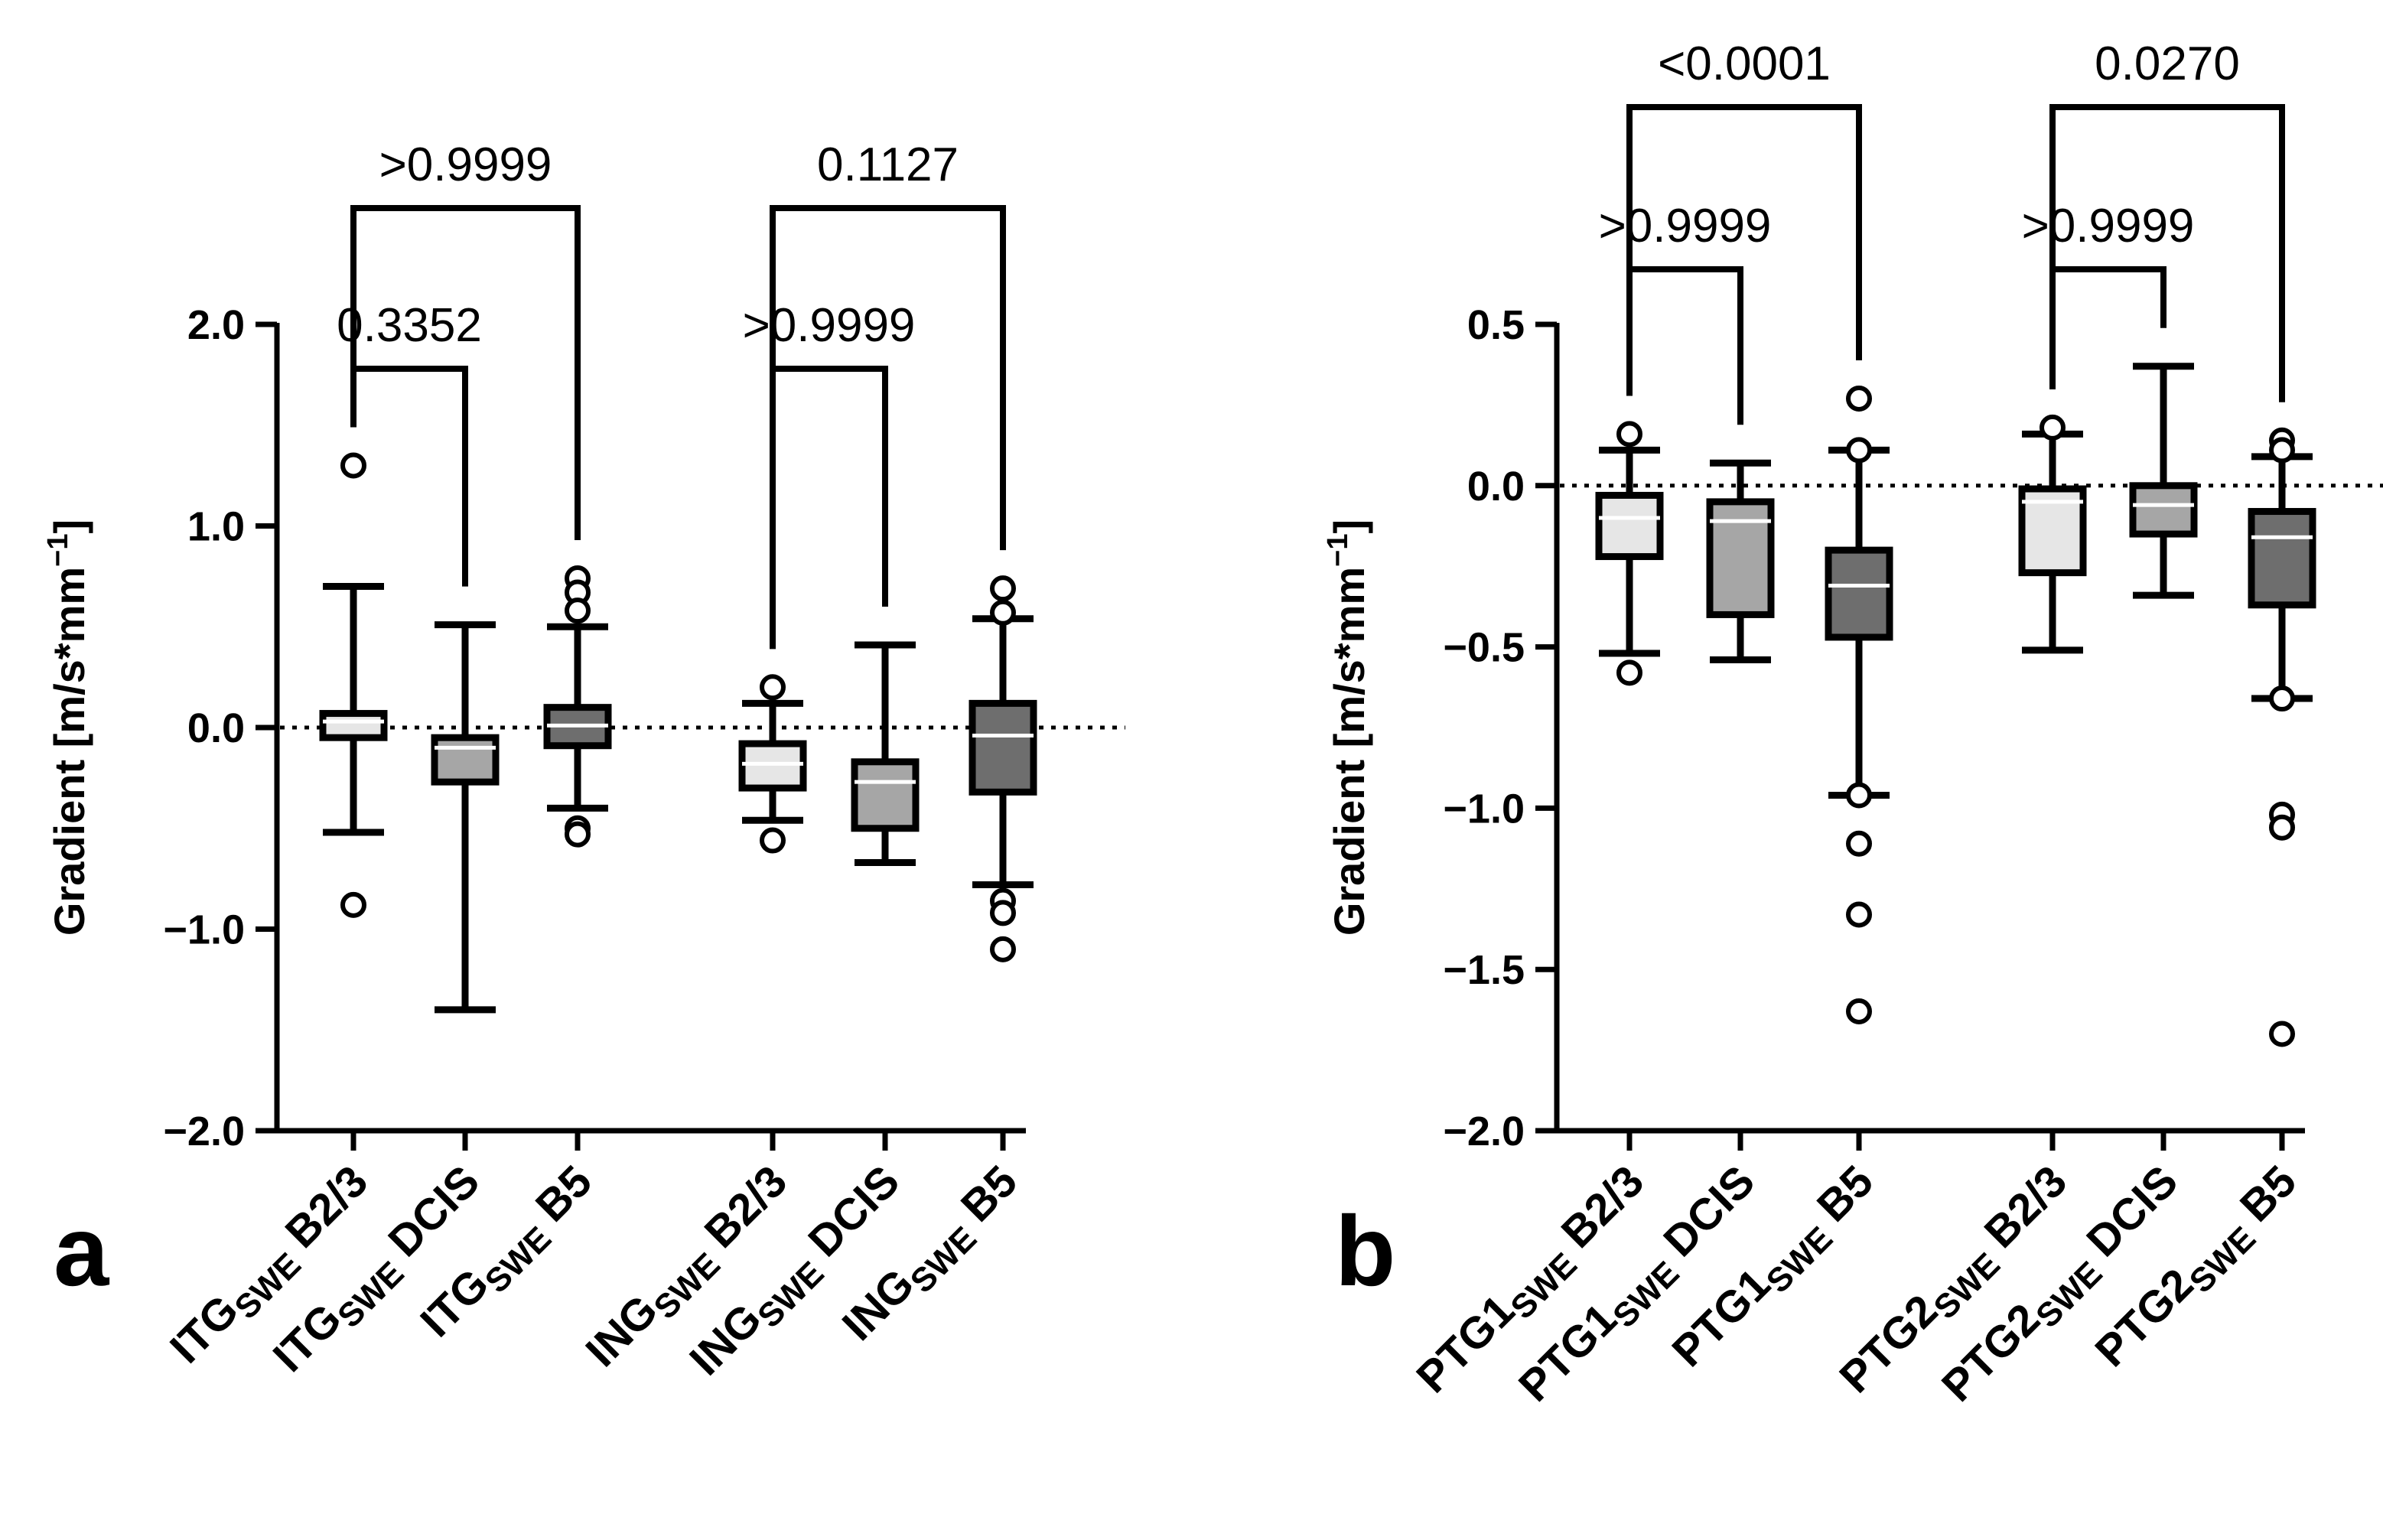 This screenshot has height=1540, width=2383. Describe the element at coordinates (82, 1251) in the screenshot. I see `panel-label: a` at that location.